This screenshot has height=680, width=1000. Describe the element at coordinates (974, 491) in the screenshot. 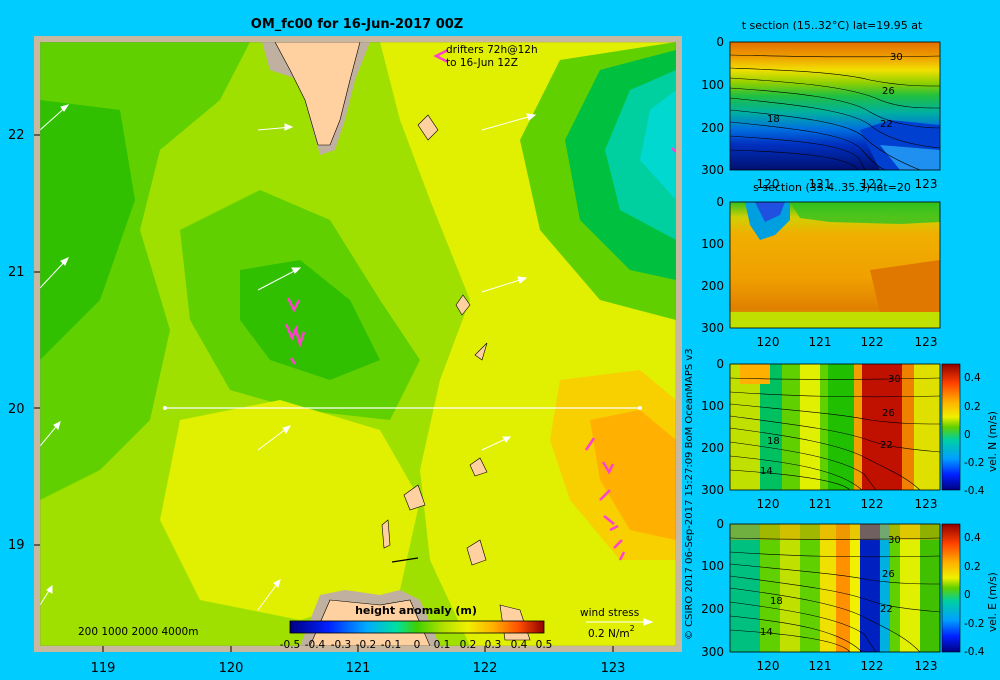

I see `vn-cb--0.4: -0.4` at that location.